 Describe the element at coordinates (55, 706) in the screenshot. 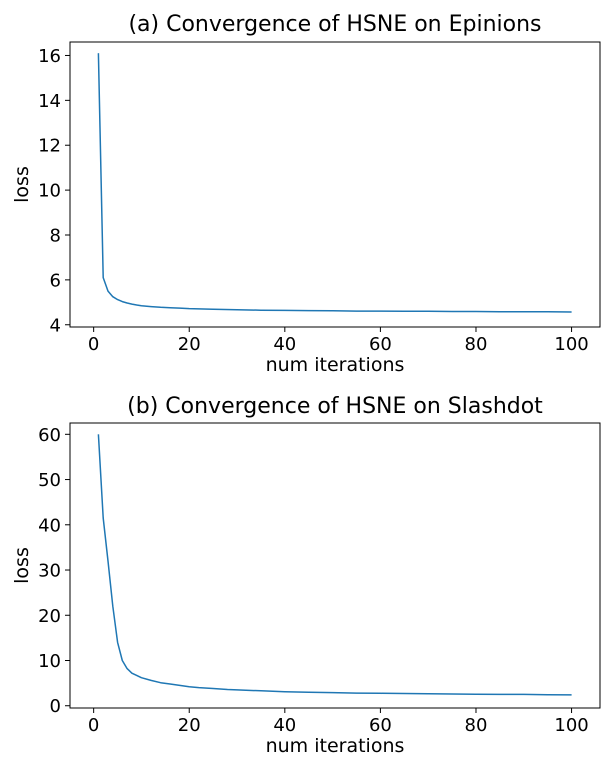

I see `y-tick-label: 0` at that location.